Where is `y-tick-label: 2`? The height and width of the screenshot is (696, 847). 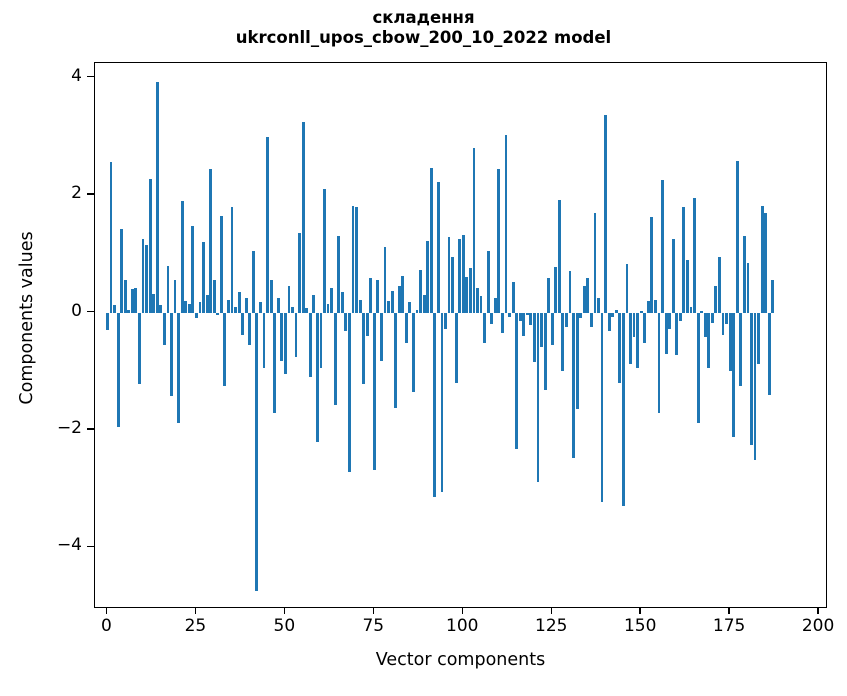
y-tick-label: 2 is located at coordinates (76, 193).